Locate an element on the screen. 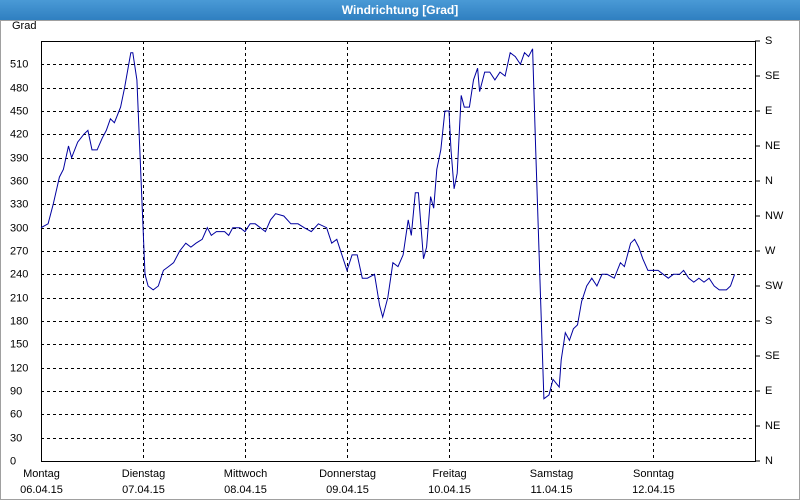 This screenshot has height=500, width=800. y-tick-label: 510 is located at coordinates (19, 64).